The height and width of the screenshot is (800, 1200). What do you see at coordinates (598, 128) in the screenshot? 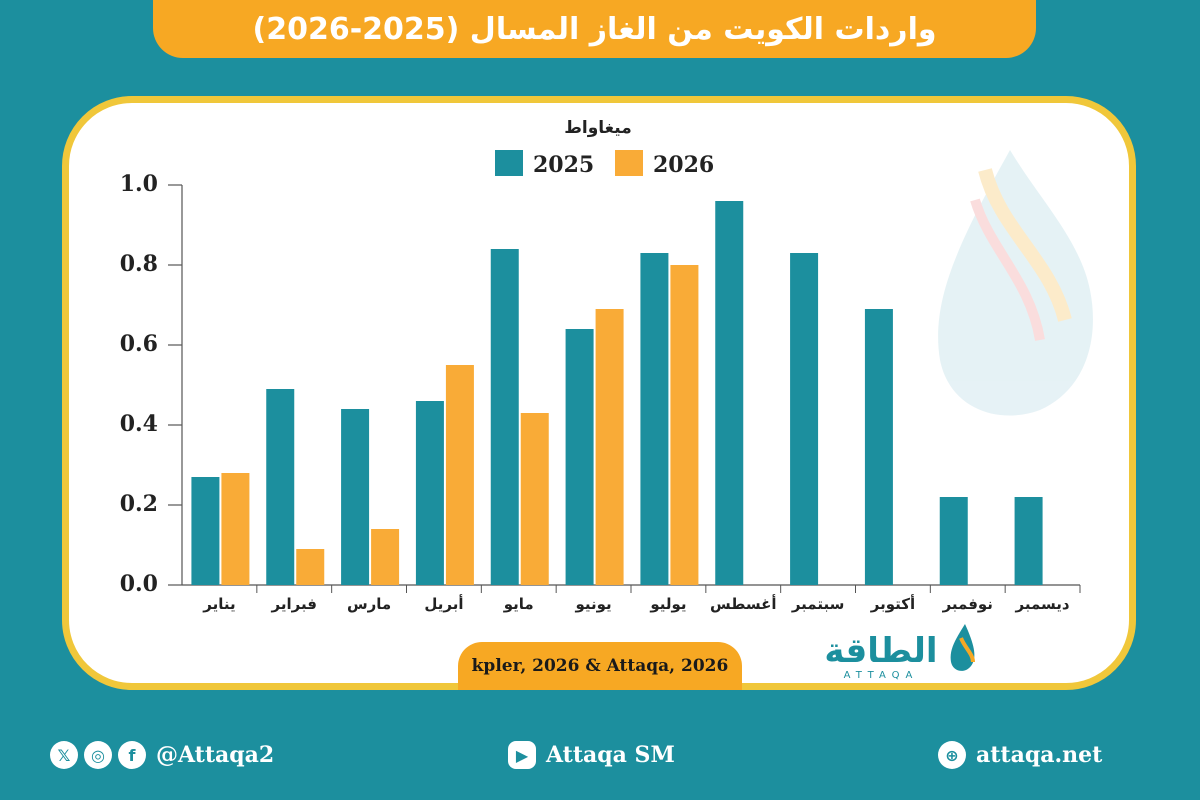
I see `y-axis-unit-label: ميغاواط` at bounding box center [598, 128].